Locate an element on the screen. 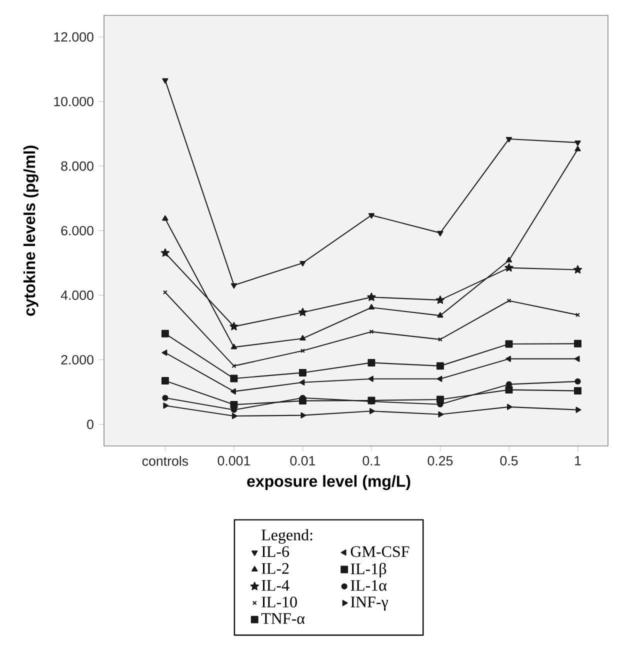 Image resolution: width=620 pixels, height=672 pixels. y-tick-label: 12.000 is located at coordinates (74, 37).